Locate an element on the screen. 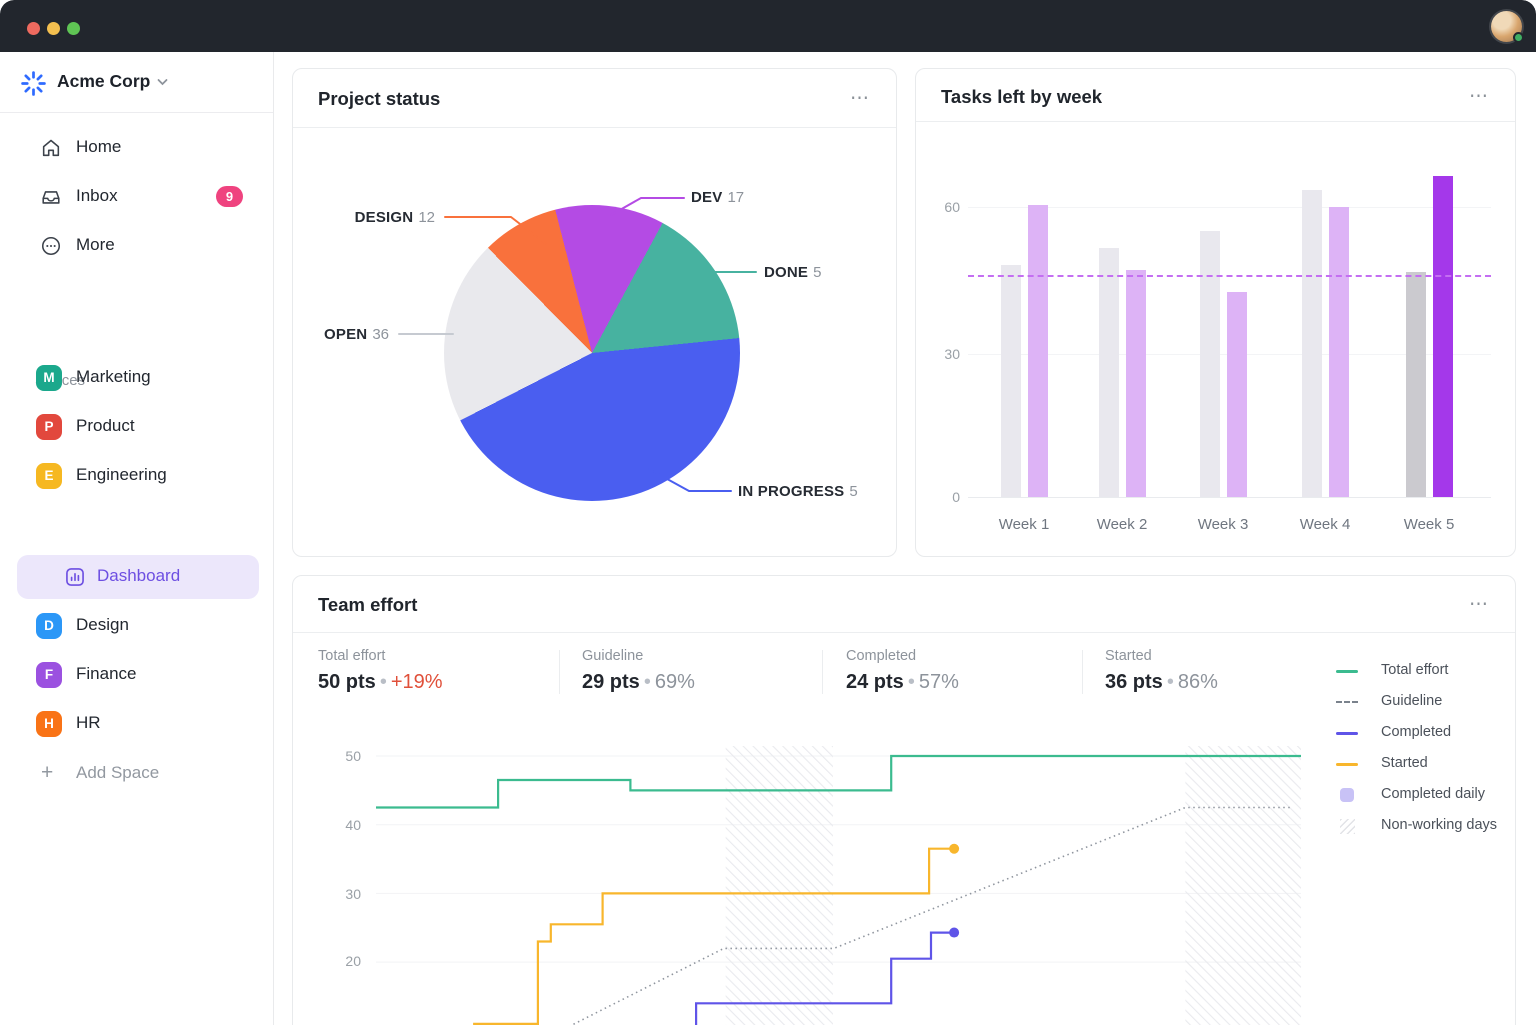  stat-total-effort: Total effort 50 pts • +19% is located at coordinates (380, 670).